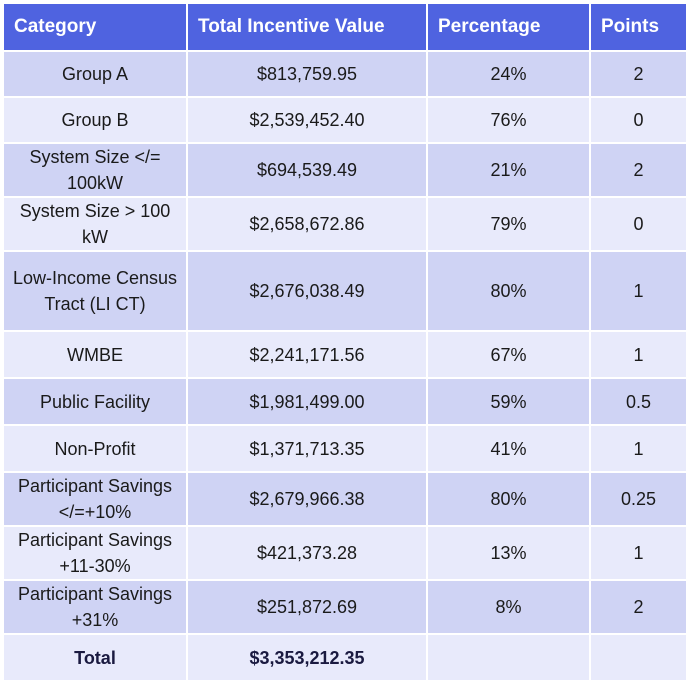  I want to click on cell-percentage: 76%, so click(508, 120).